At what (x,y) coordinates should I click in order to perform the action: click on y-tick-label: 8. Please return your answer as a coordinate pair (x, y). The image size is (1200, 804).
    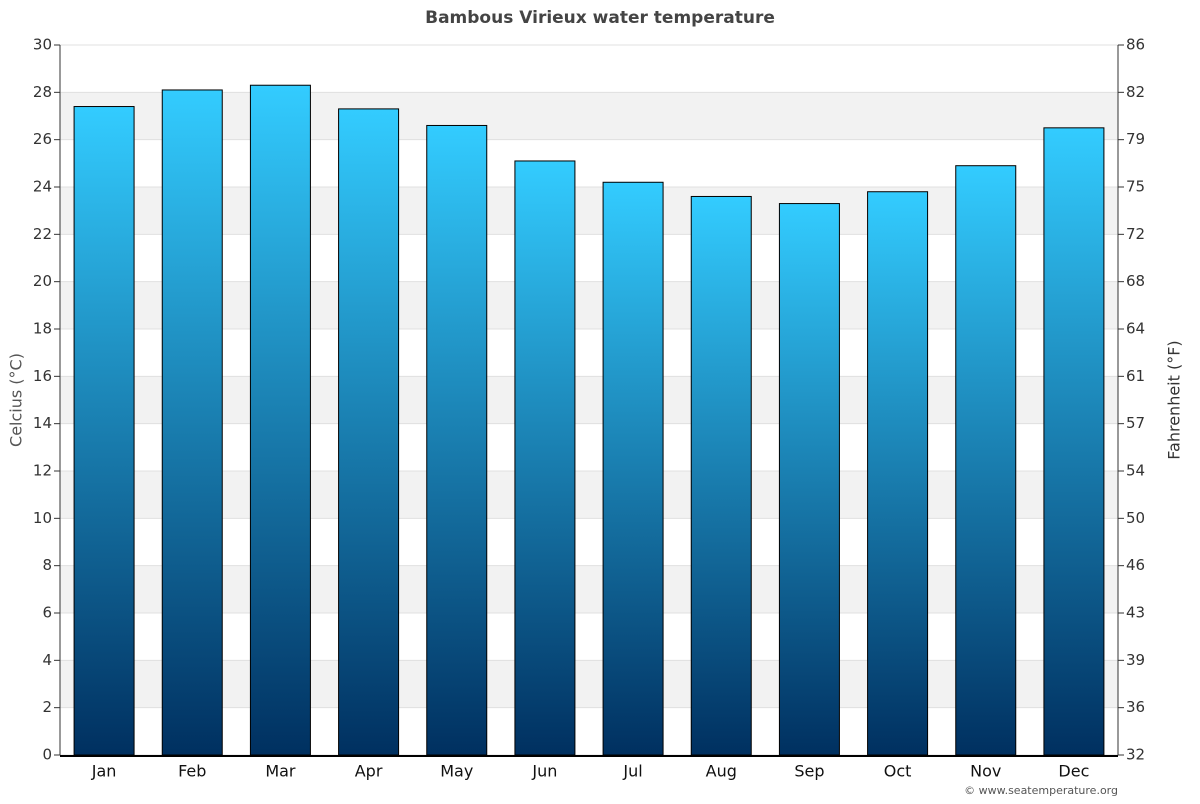
    Looking at the image, I should click on (47, 565).